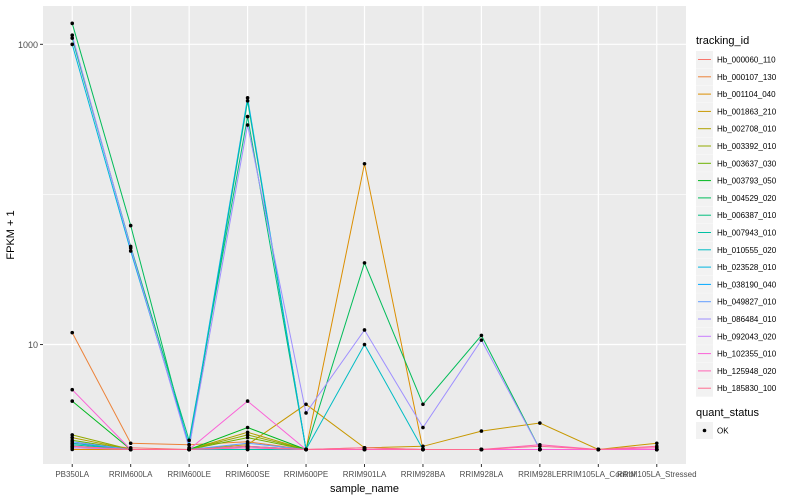 The height and width of the screenshot is (500, 800). What do you see at coordinates (747, 181) in the screenshot?
I see `legend-series-label: Hb_003793_050` at bounding box center [747, 181].